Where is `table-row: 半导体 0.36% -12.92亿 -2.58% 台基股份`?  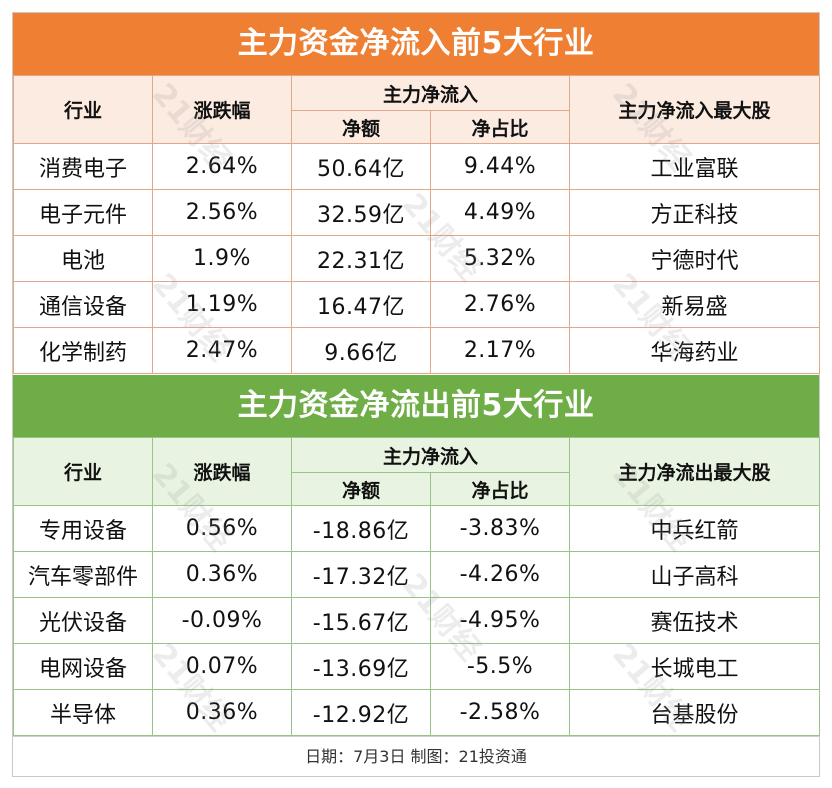 table-row: 半导体 0.36% -12.92亿 -2.58% 台基股份 is located at coordinates (417, 712).